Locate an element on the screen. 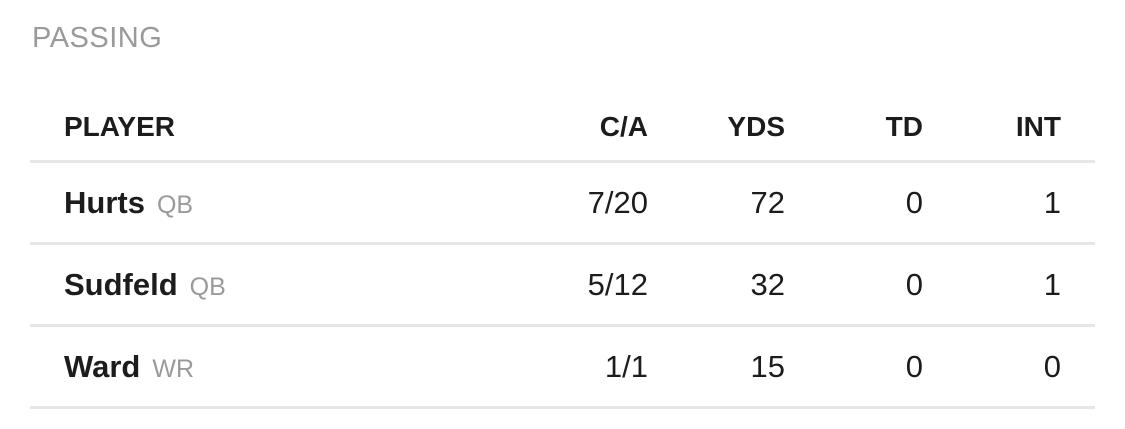 Image resolution: width=1125 pixels, height=429 pixels. column-header: PLAYER is located at coordinates (120, 126).